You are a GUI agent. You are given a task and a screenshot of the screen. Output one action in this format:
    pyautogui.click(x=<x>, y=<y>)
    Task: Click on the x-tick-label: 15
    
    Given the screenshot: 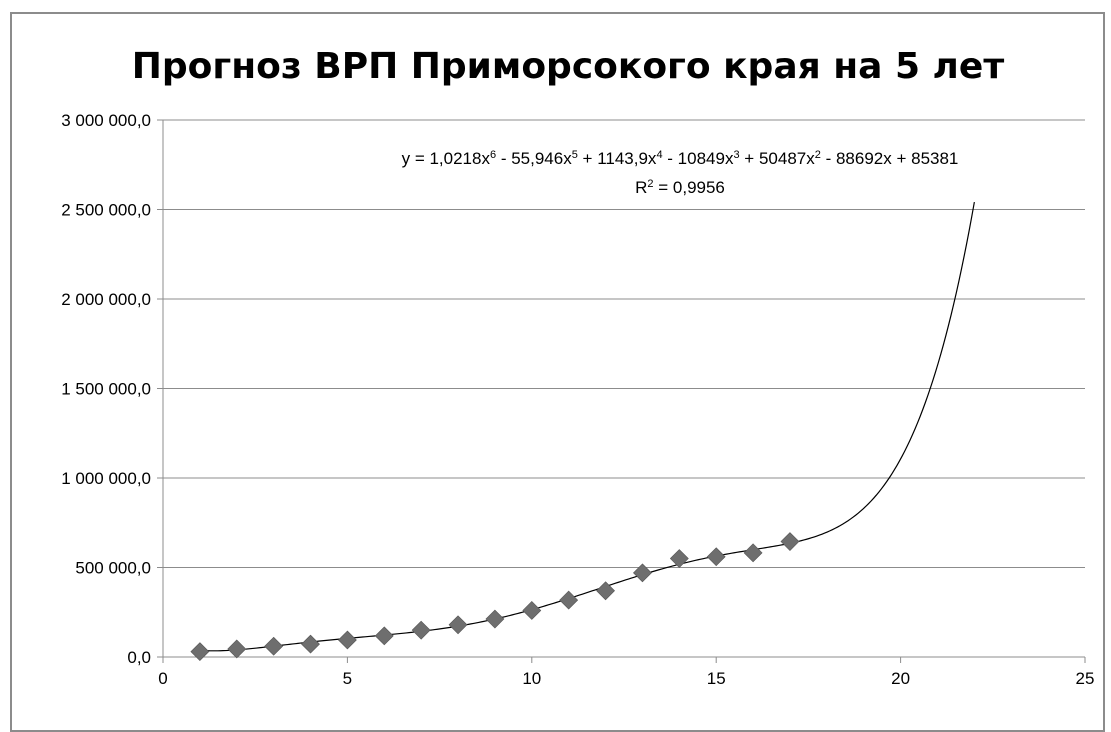 What is the action you would take?
    pyautogui.click(x=716, y=678)
    